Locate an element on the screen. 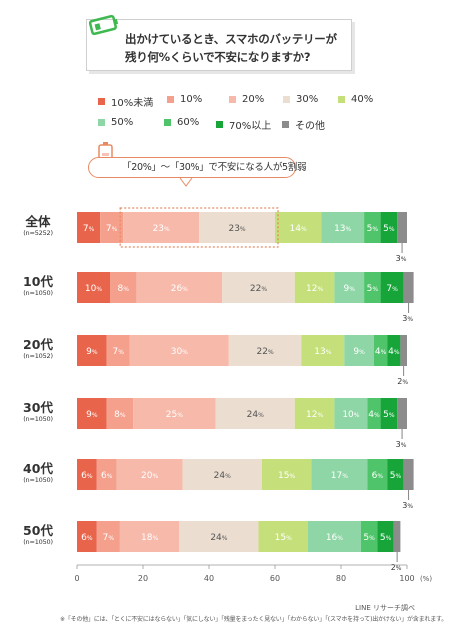  data-label: 12% is located at coordinates (314, 415).